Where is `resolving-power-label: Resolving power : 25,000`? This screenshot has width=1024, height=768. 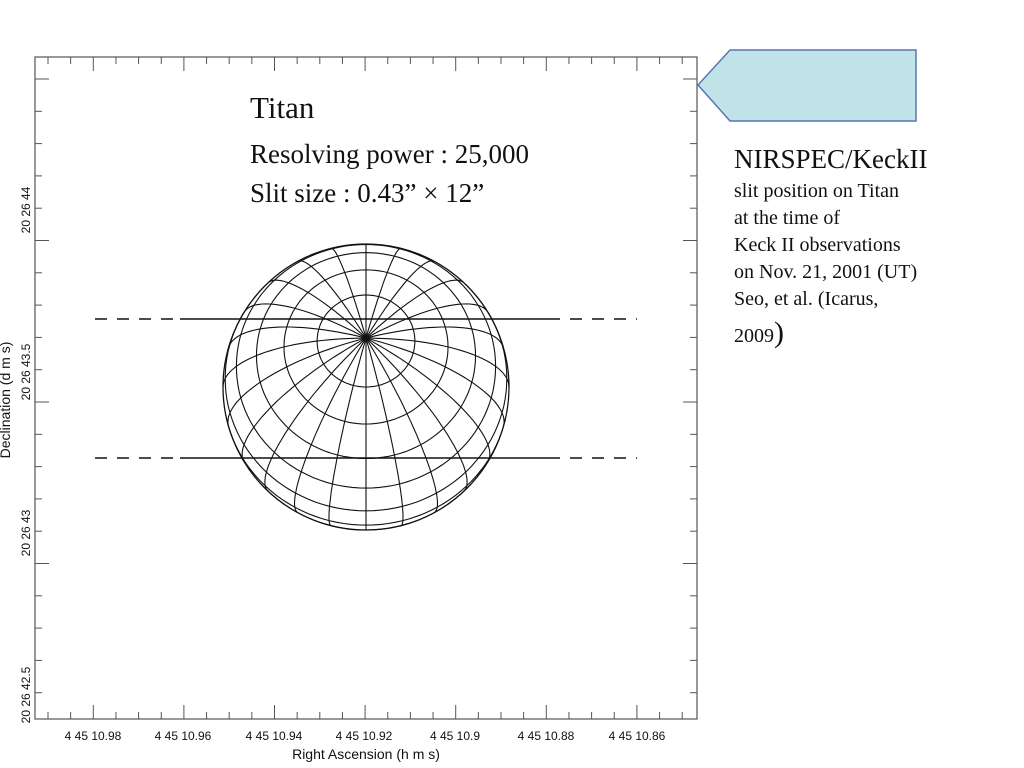 resolving-power-label: Resolving power : 25,000 is located at coordinates (389, 154).